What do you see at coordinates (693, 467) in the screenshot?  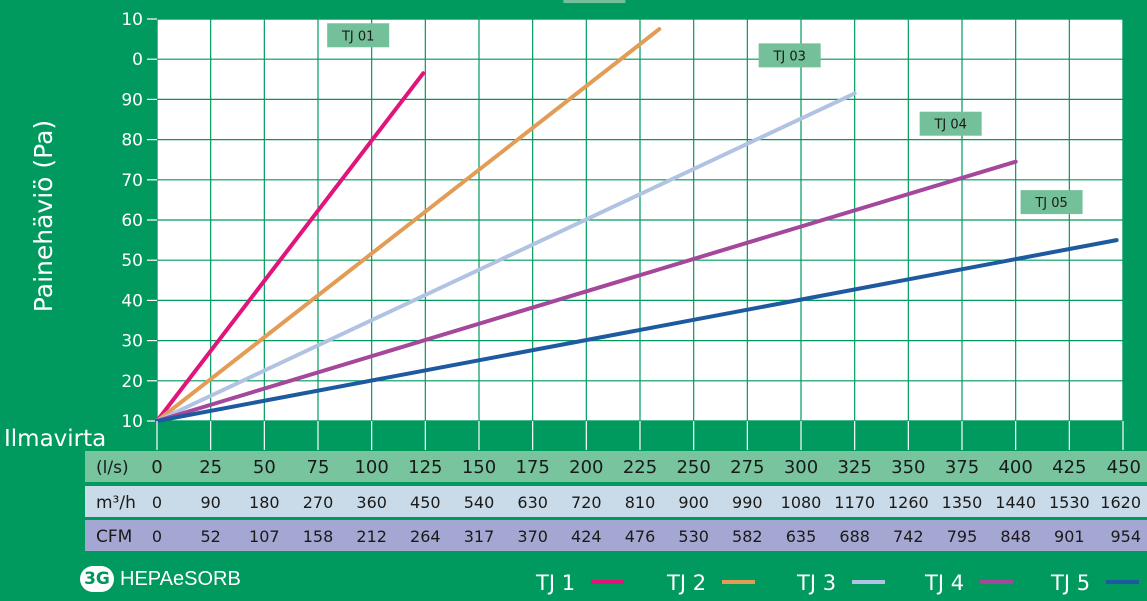 I see `x-tick-label: 250` at bounding box center [693, 467].